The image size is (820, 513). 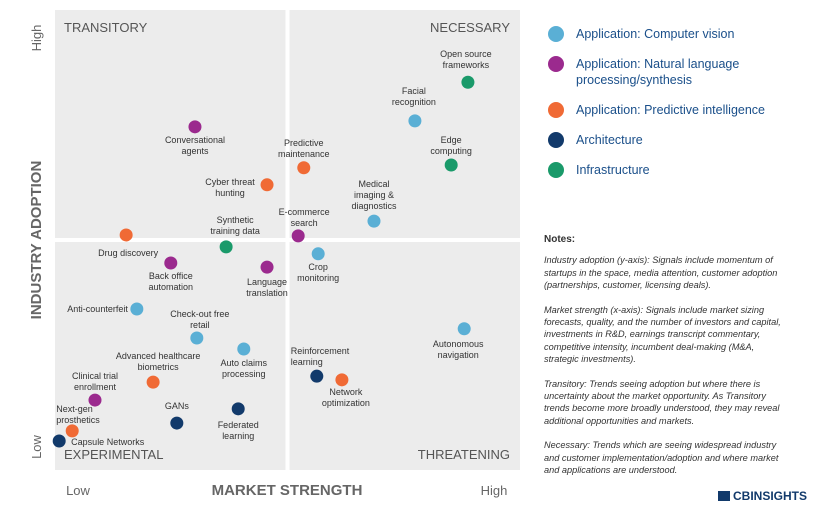 What do you see at coordinates (613, 170) in the screenshot?
I see `legend-label: Infrastructure` at bounding box center [613, 170].